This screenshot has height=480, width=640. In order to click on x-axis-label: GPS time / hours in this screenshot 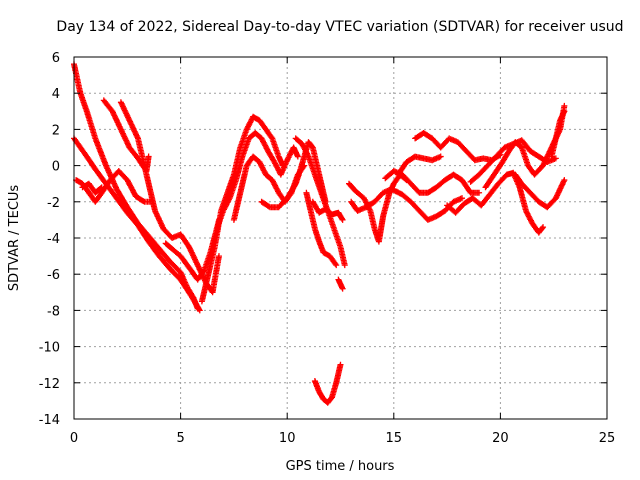, I will do `click(340, 466)`.